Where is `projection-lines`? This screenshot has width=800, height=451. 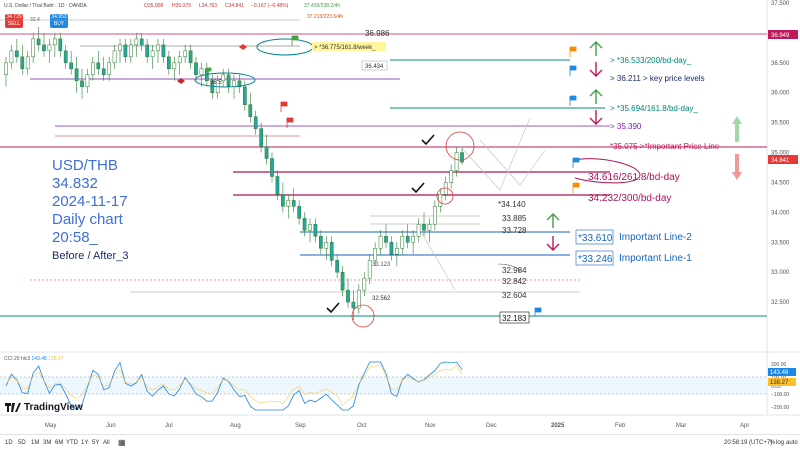 projection-lines is located at coordinates (482, 204).